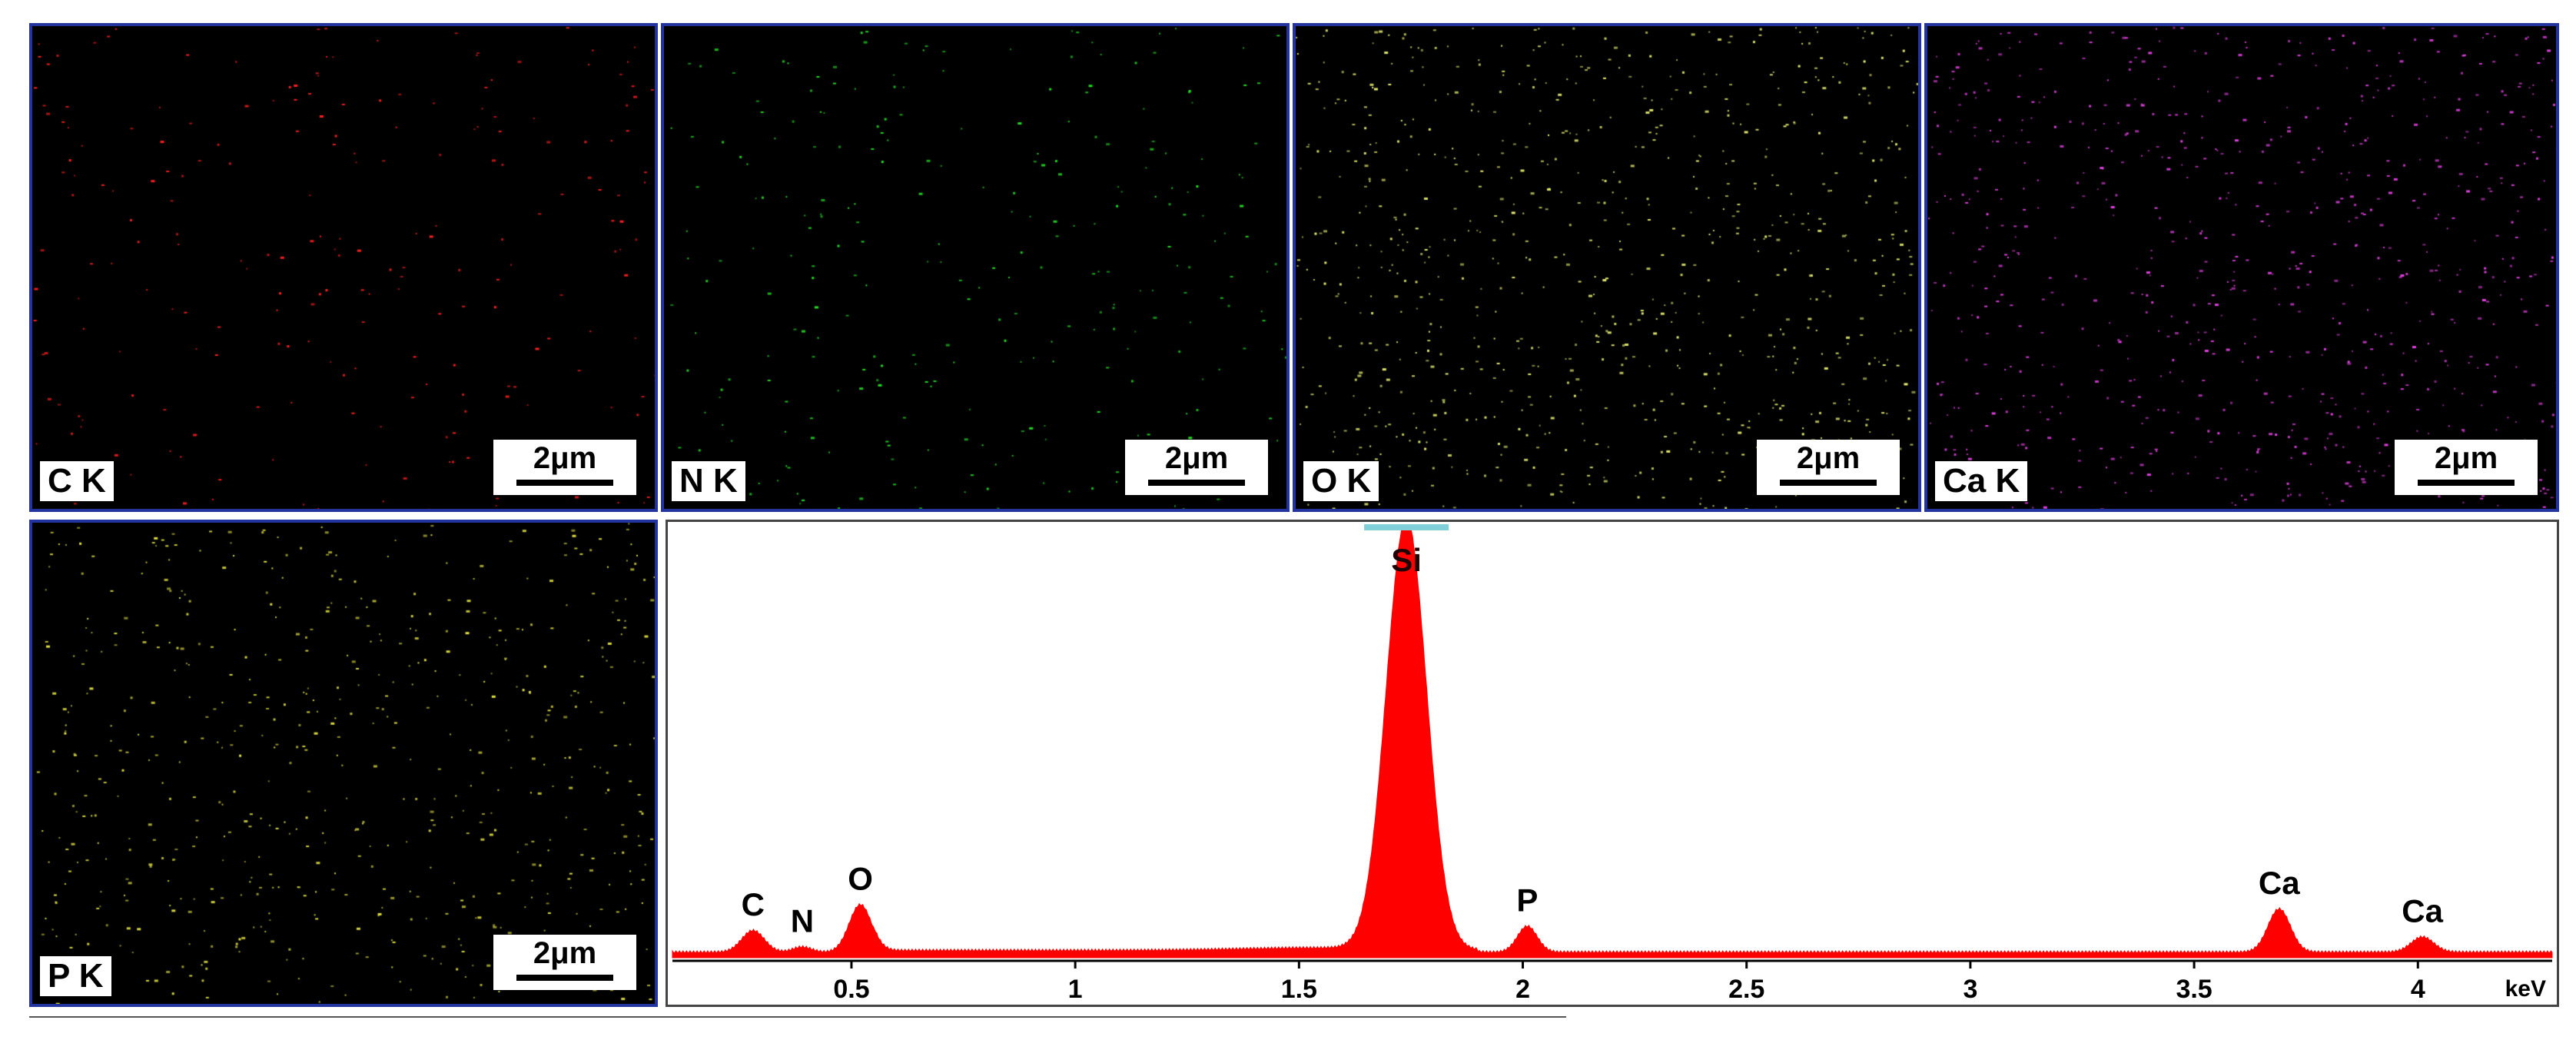 The height and width of the screenshot is (1040, 2576). Describe the element at coordinates (1406, 527) in the screenshot. I see `peak-cap-marker` at that location.